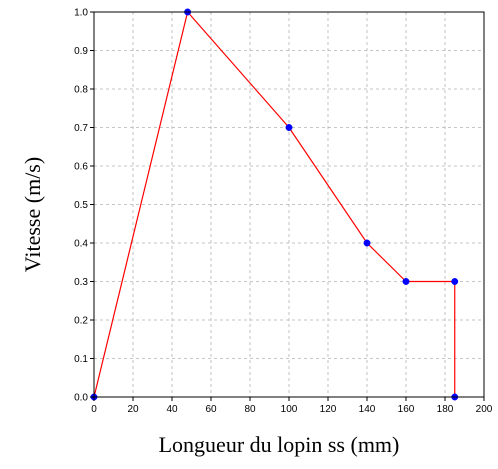 The height and width of the screenshot is (469, 498). What do you see at coordinates (279, 444) in the screenshot?
I see `x-axis-title: Longueur du lopin ss (mm)` at bounding box center [279, 444].